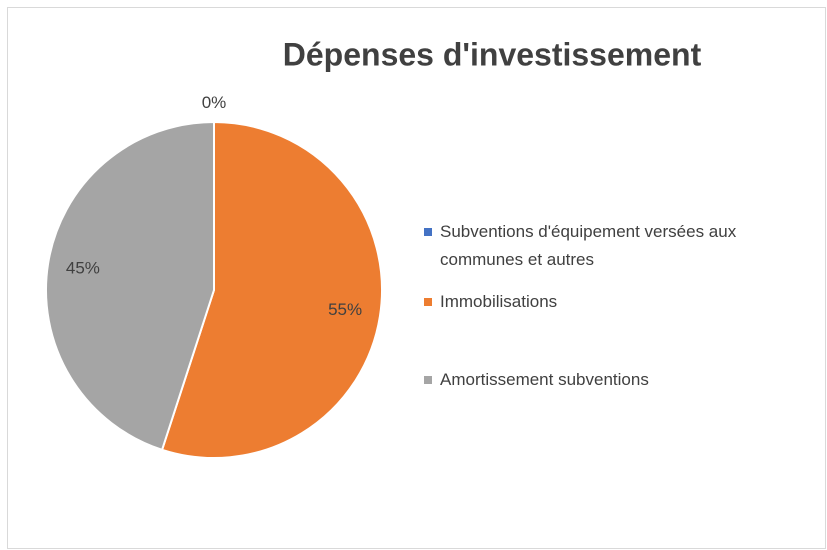 The width and height of the screenshot is (827, 550). I want to click on pie-slice, so click(130, 286).